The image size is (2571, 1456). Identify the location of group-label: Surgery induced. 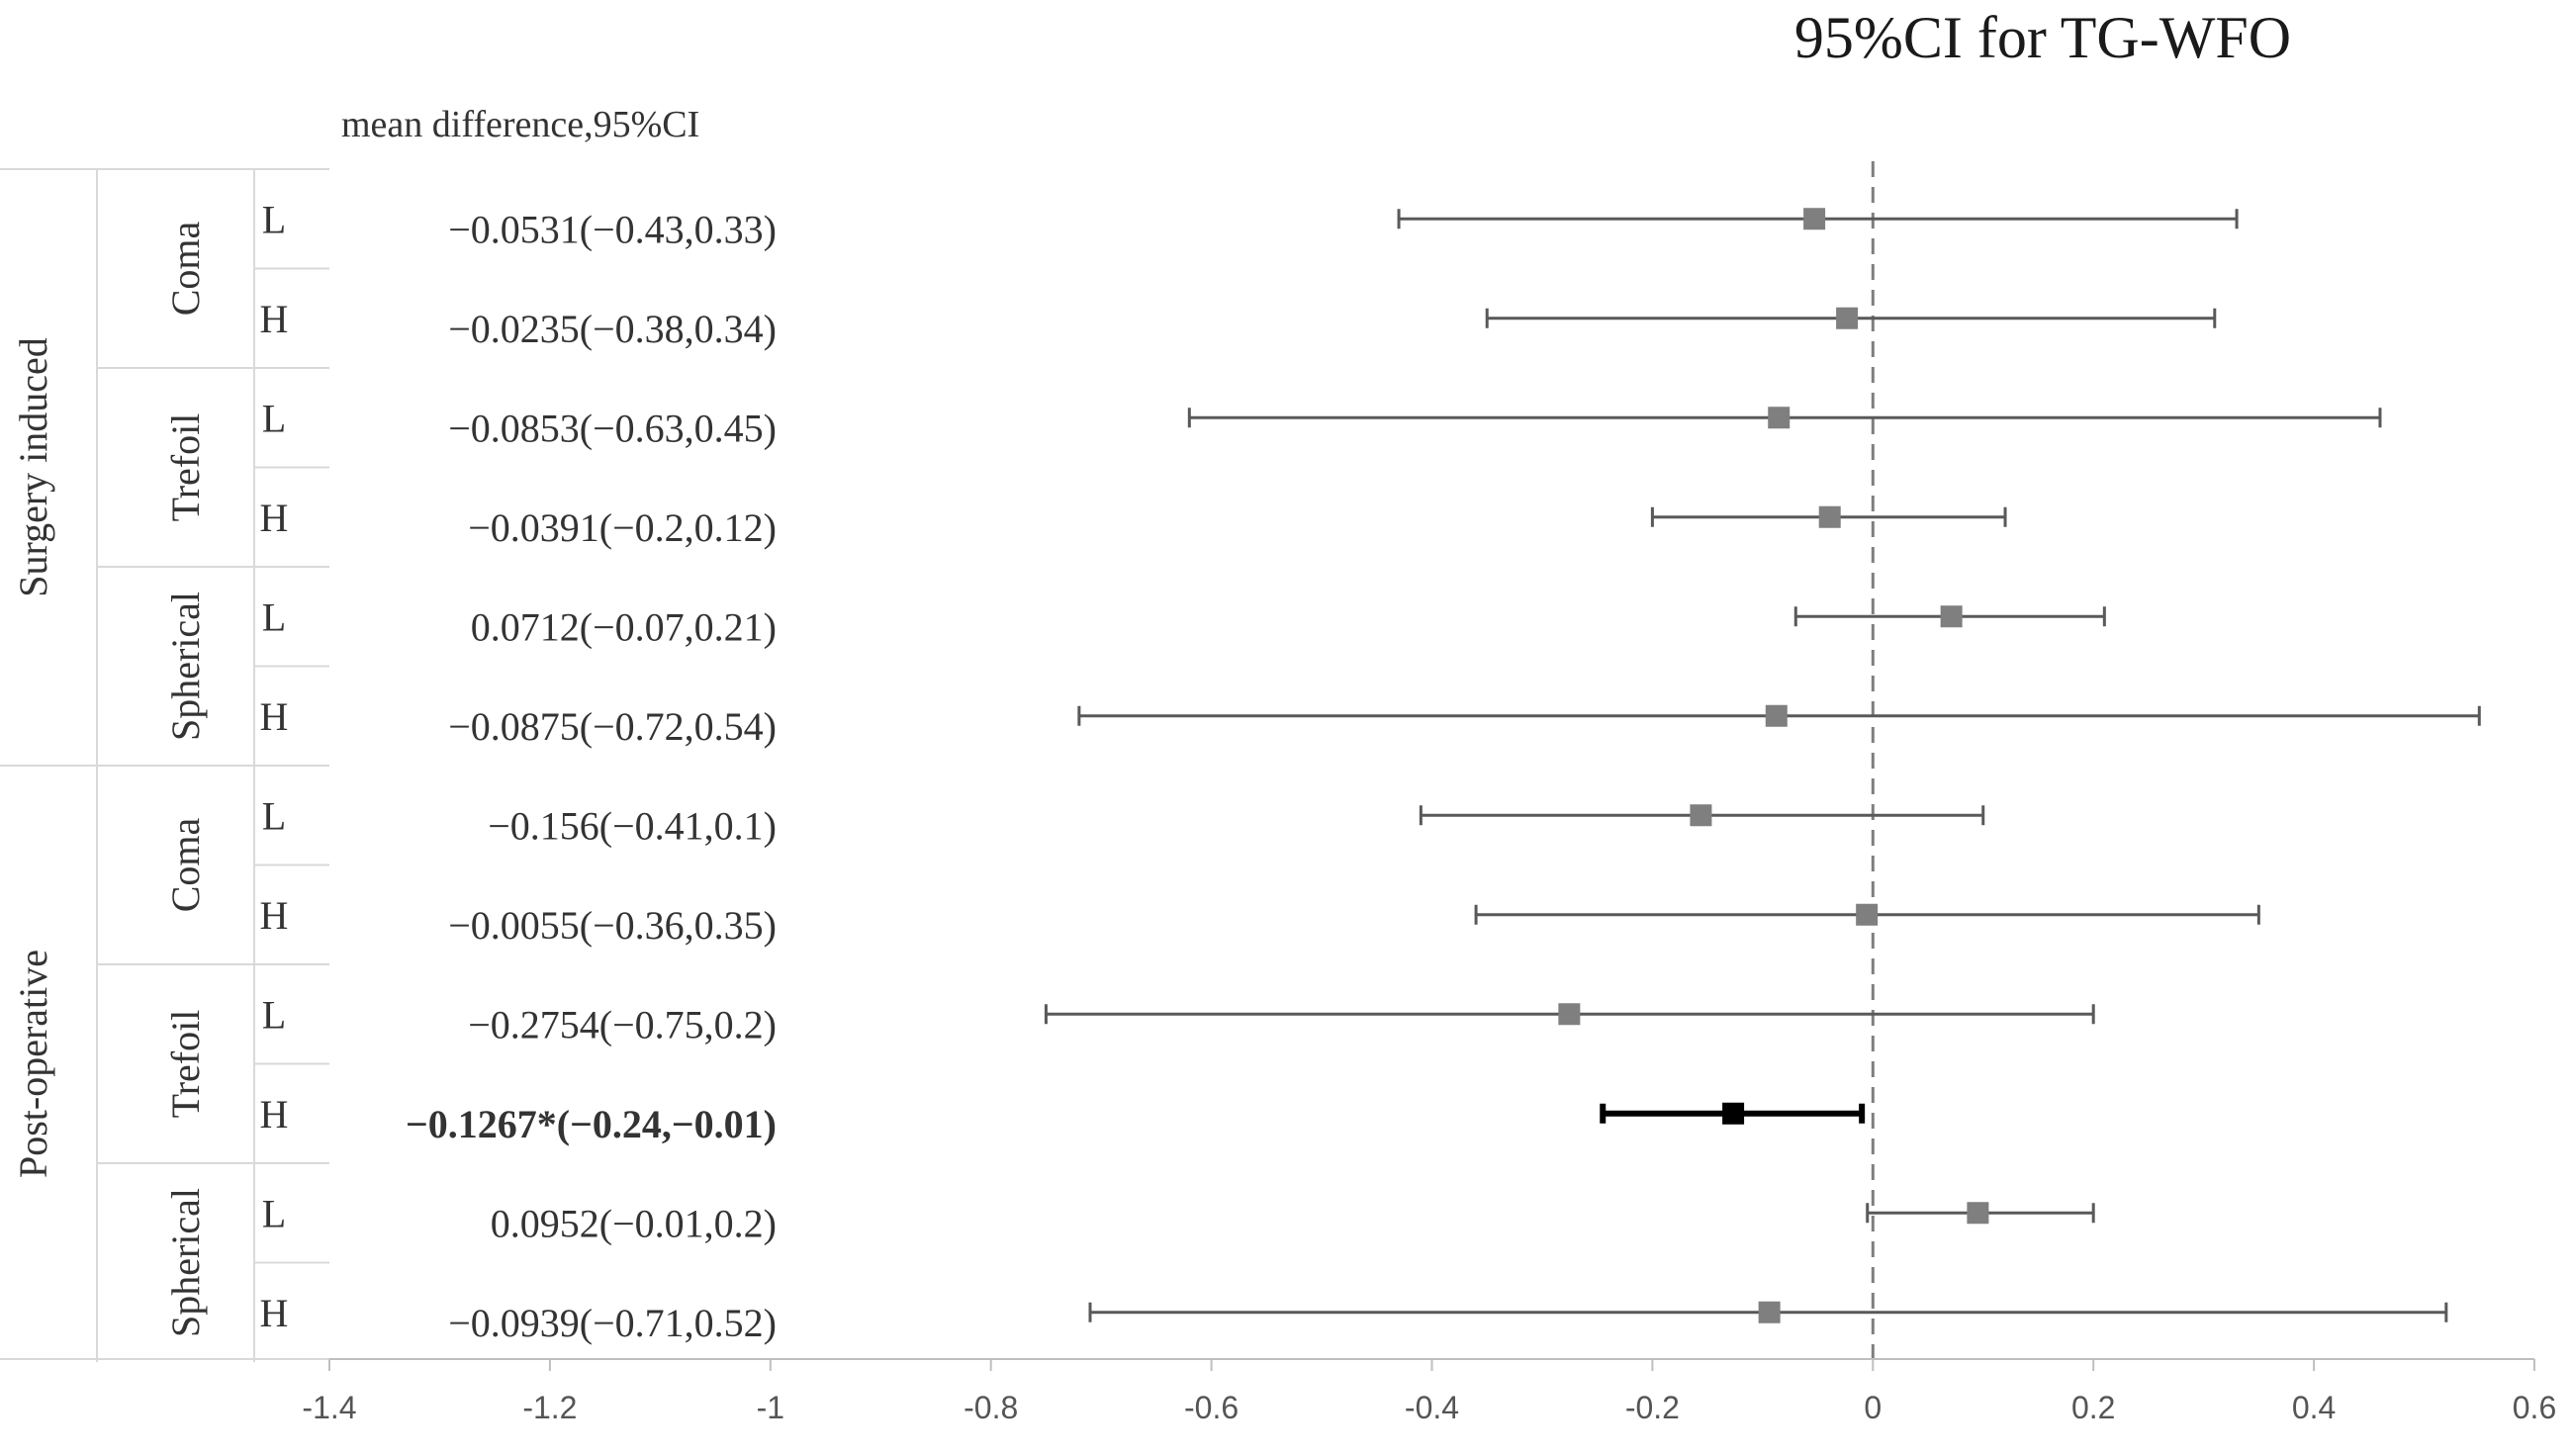
(33, 467).